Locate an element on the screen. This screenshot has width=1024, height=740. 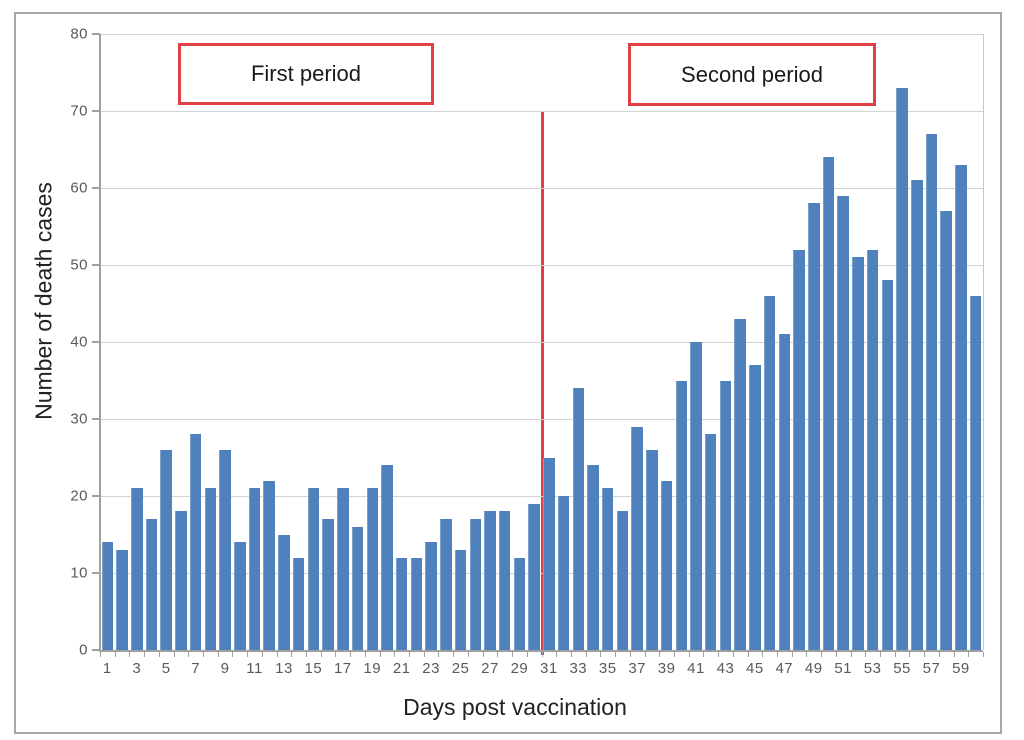
y-tick-label-30: 30 is located at coordinates (79, 419).